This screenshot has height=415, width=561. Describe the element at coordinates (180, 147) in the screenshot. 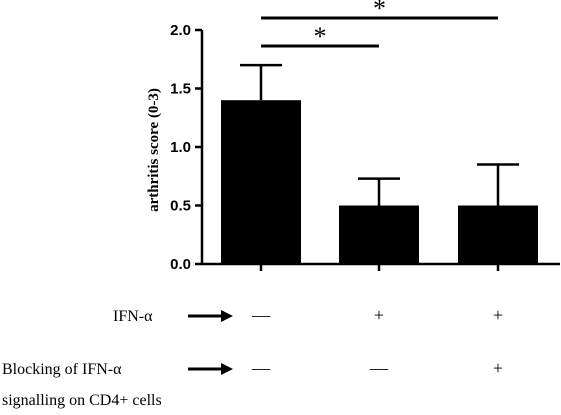

I see `y-tick-label: 1.0` at that location.